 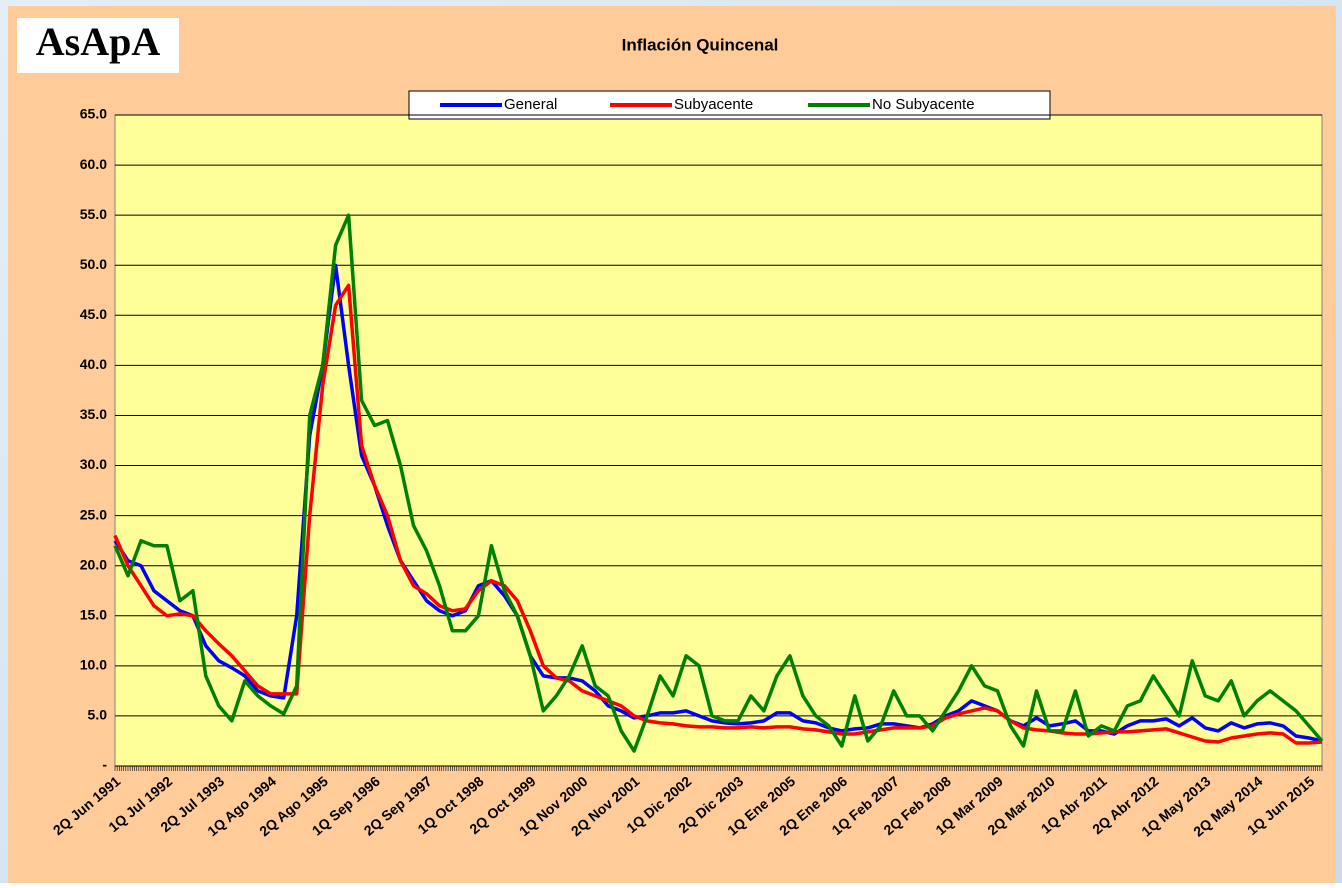 I want to click on y-tick-label: 55.0, so click(x=93, y=214).